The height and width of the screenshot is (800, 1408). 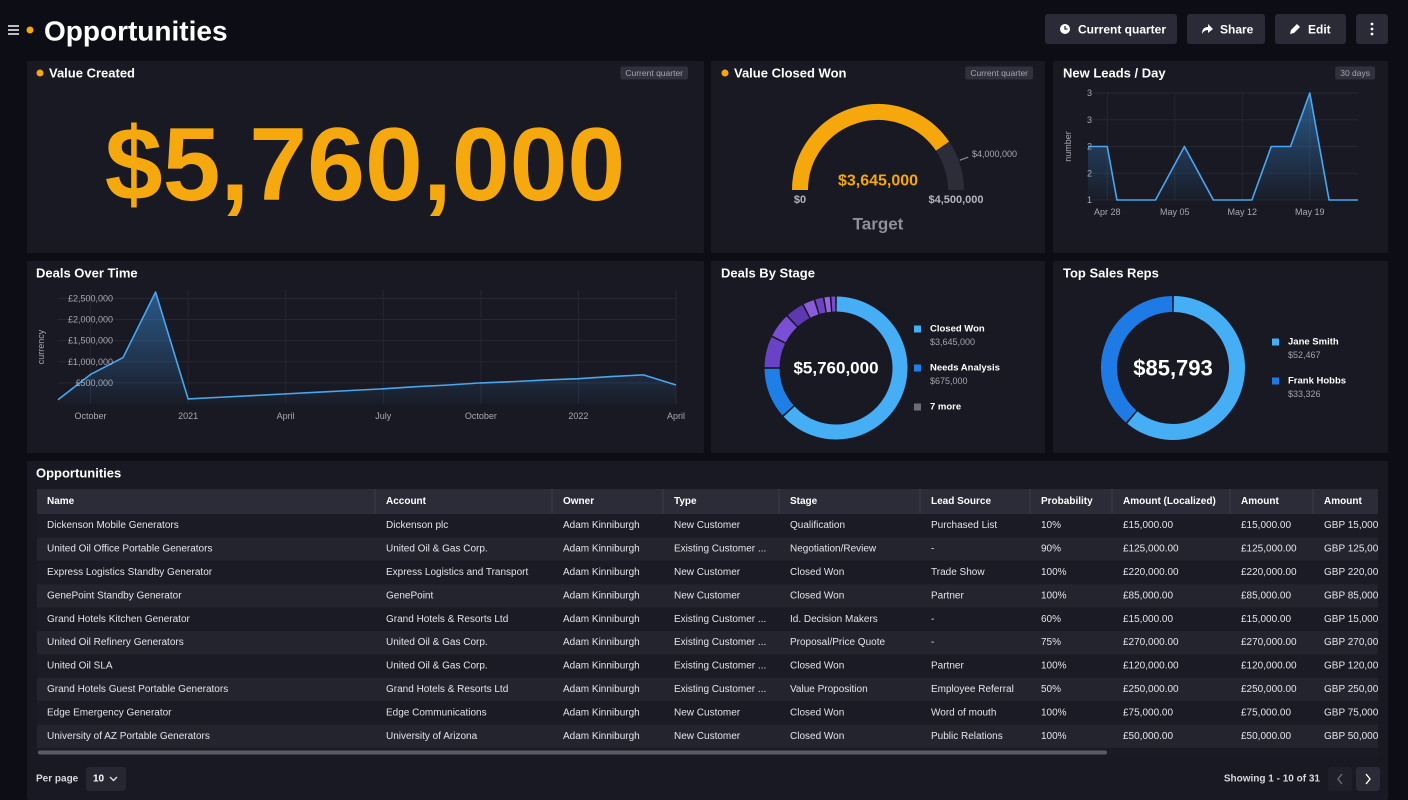 What do you see at coordinates (949, 381) in the screenshot?
I see `legend-value: $675,000` at bounding box center [949, 381].